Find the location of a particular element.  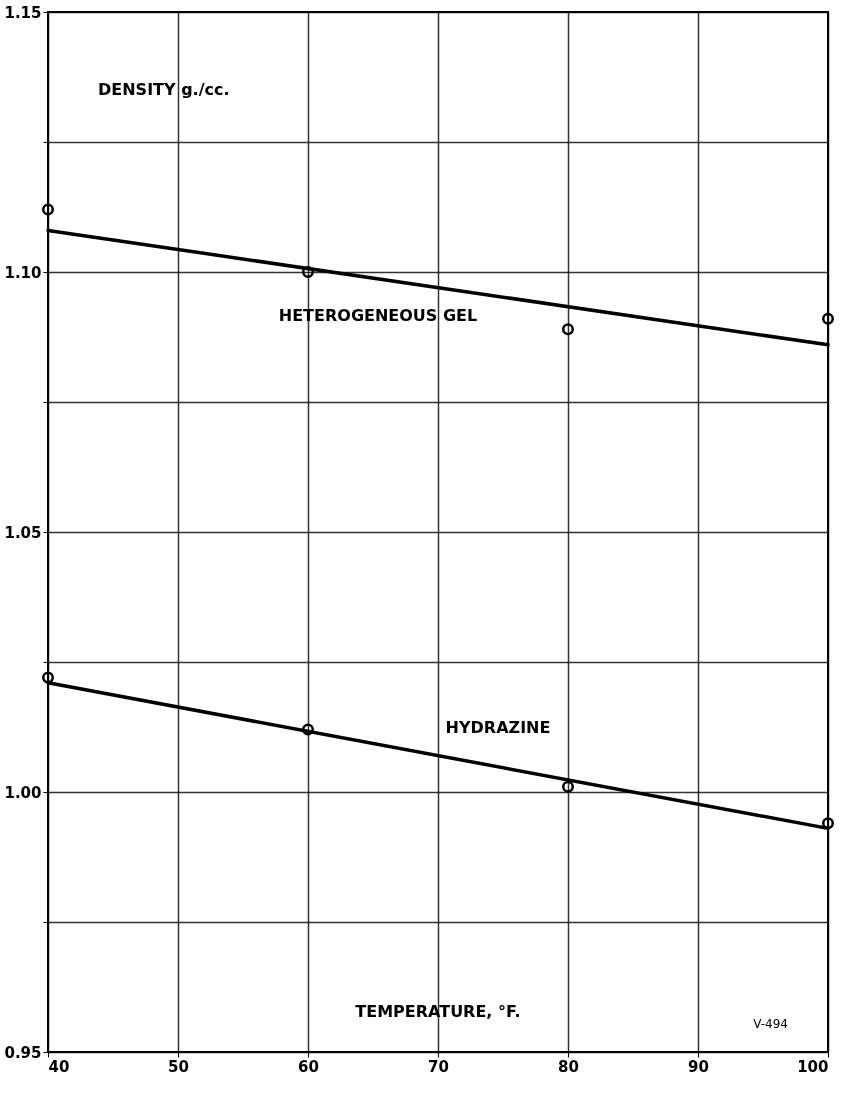

x-tick-label: 60 is located at coordinates (308, 1066).